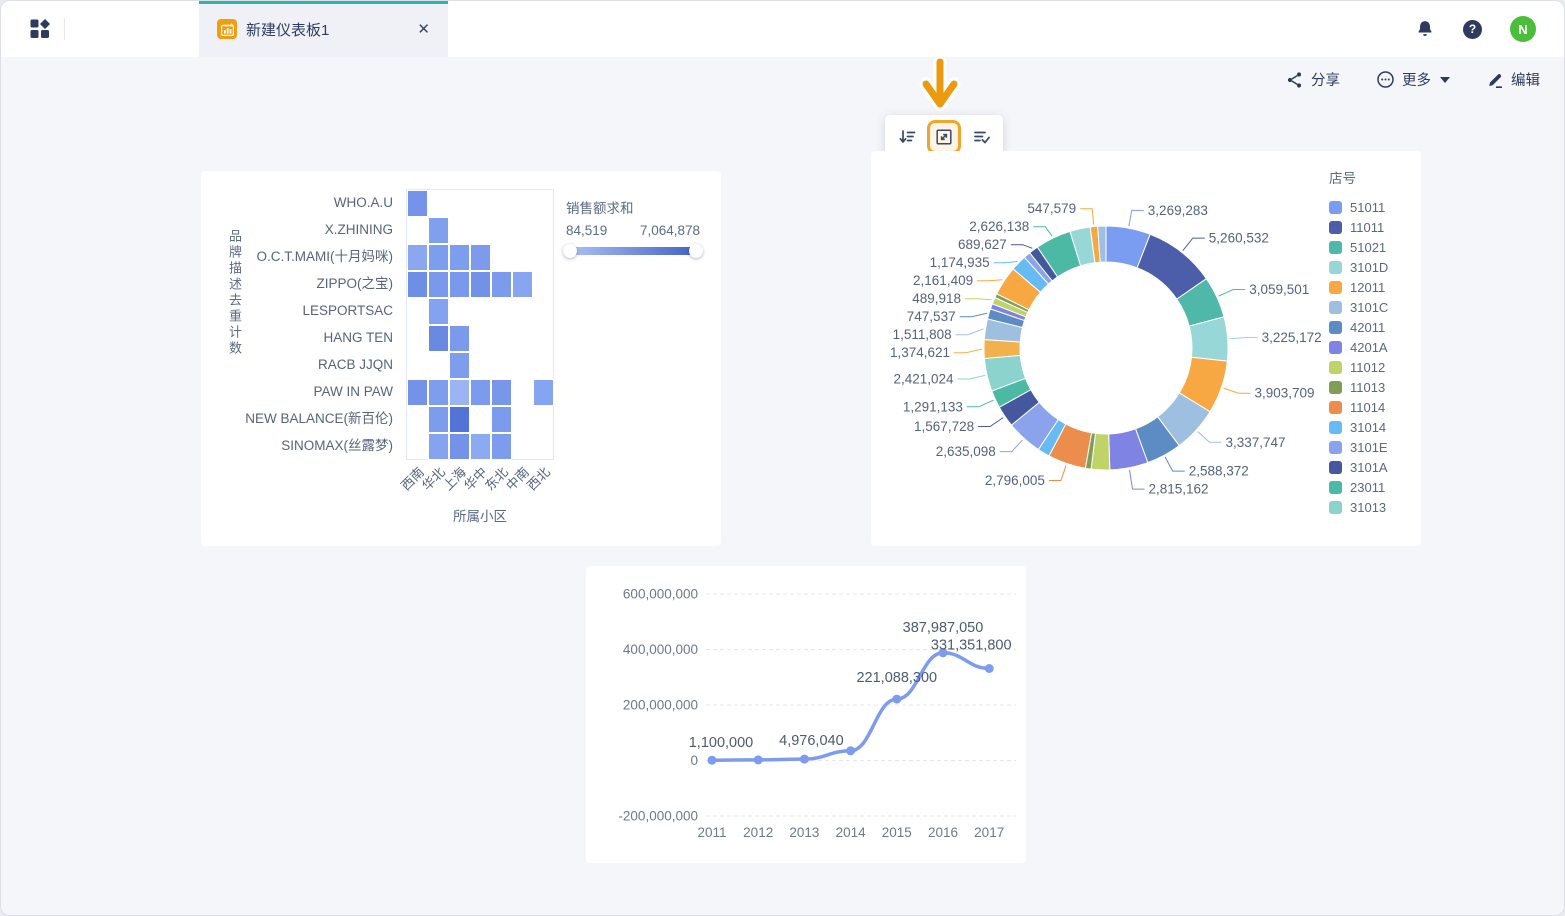 Image resolution: width=1565 pixels, height=916 pixels. I want to click on legend-item: 12011, so click(1374, 287).